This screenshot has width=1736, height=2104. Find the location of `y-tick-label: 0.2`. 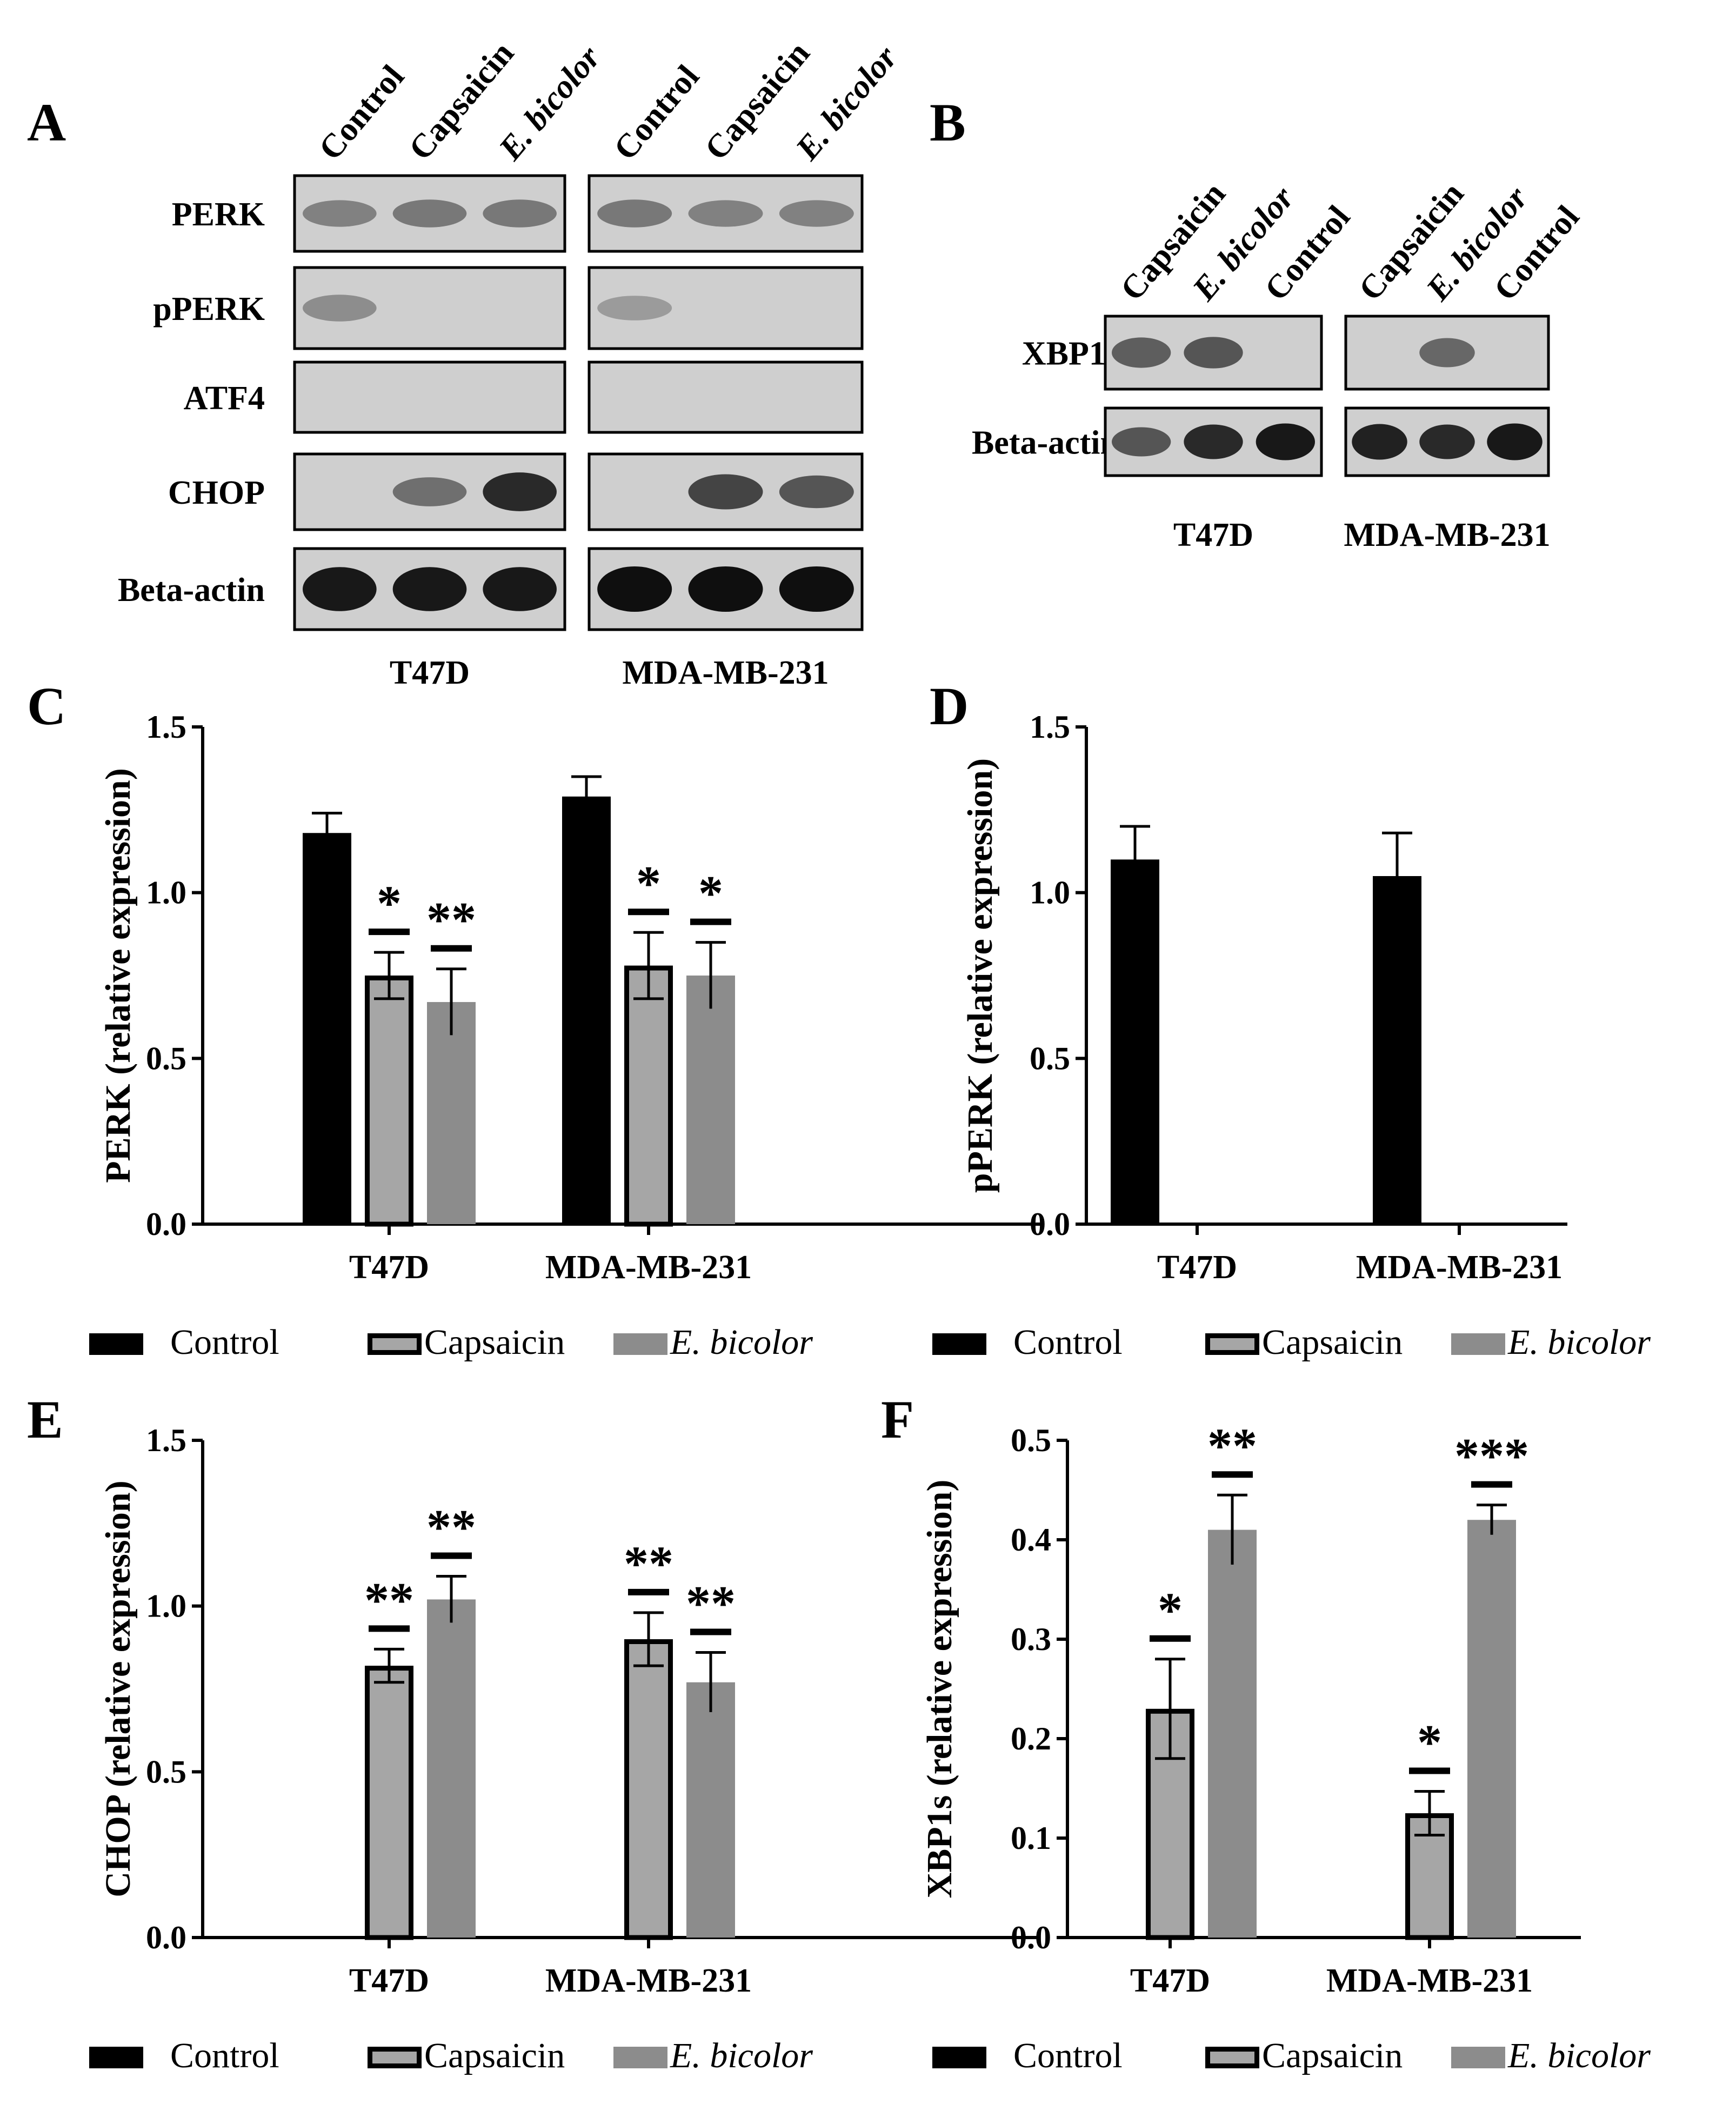

y-tick-label: 0.2 is located at coordinates (1031, 1738).